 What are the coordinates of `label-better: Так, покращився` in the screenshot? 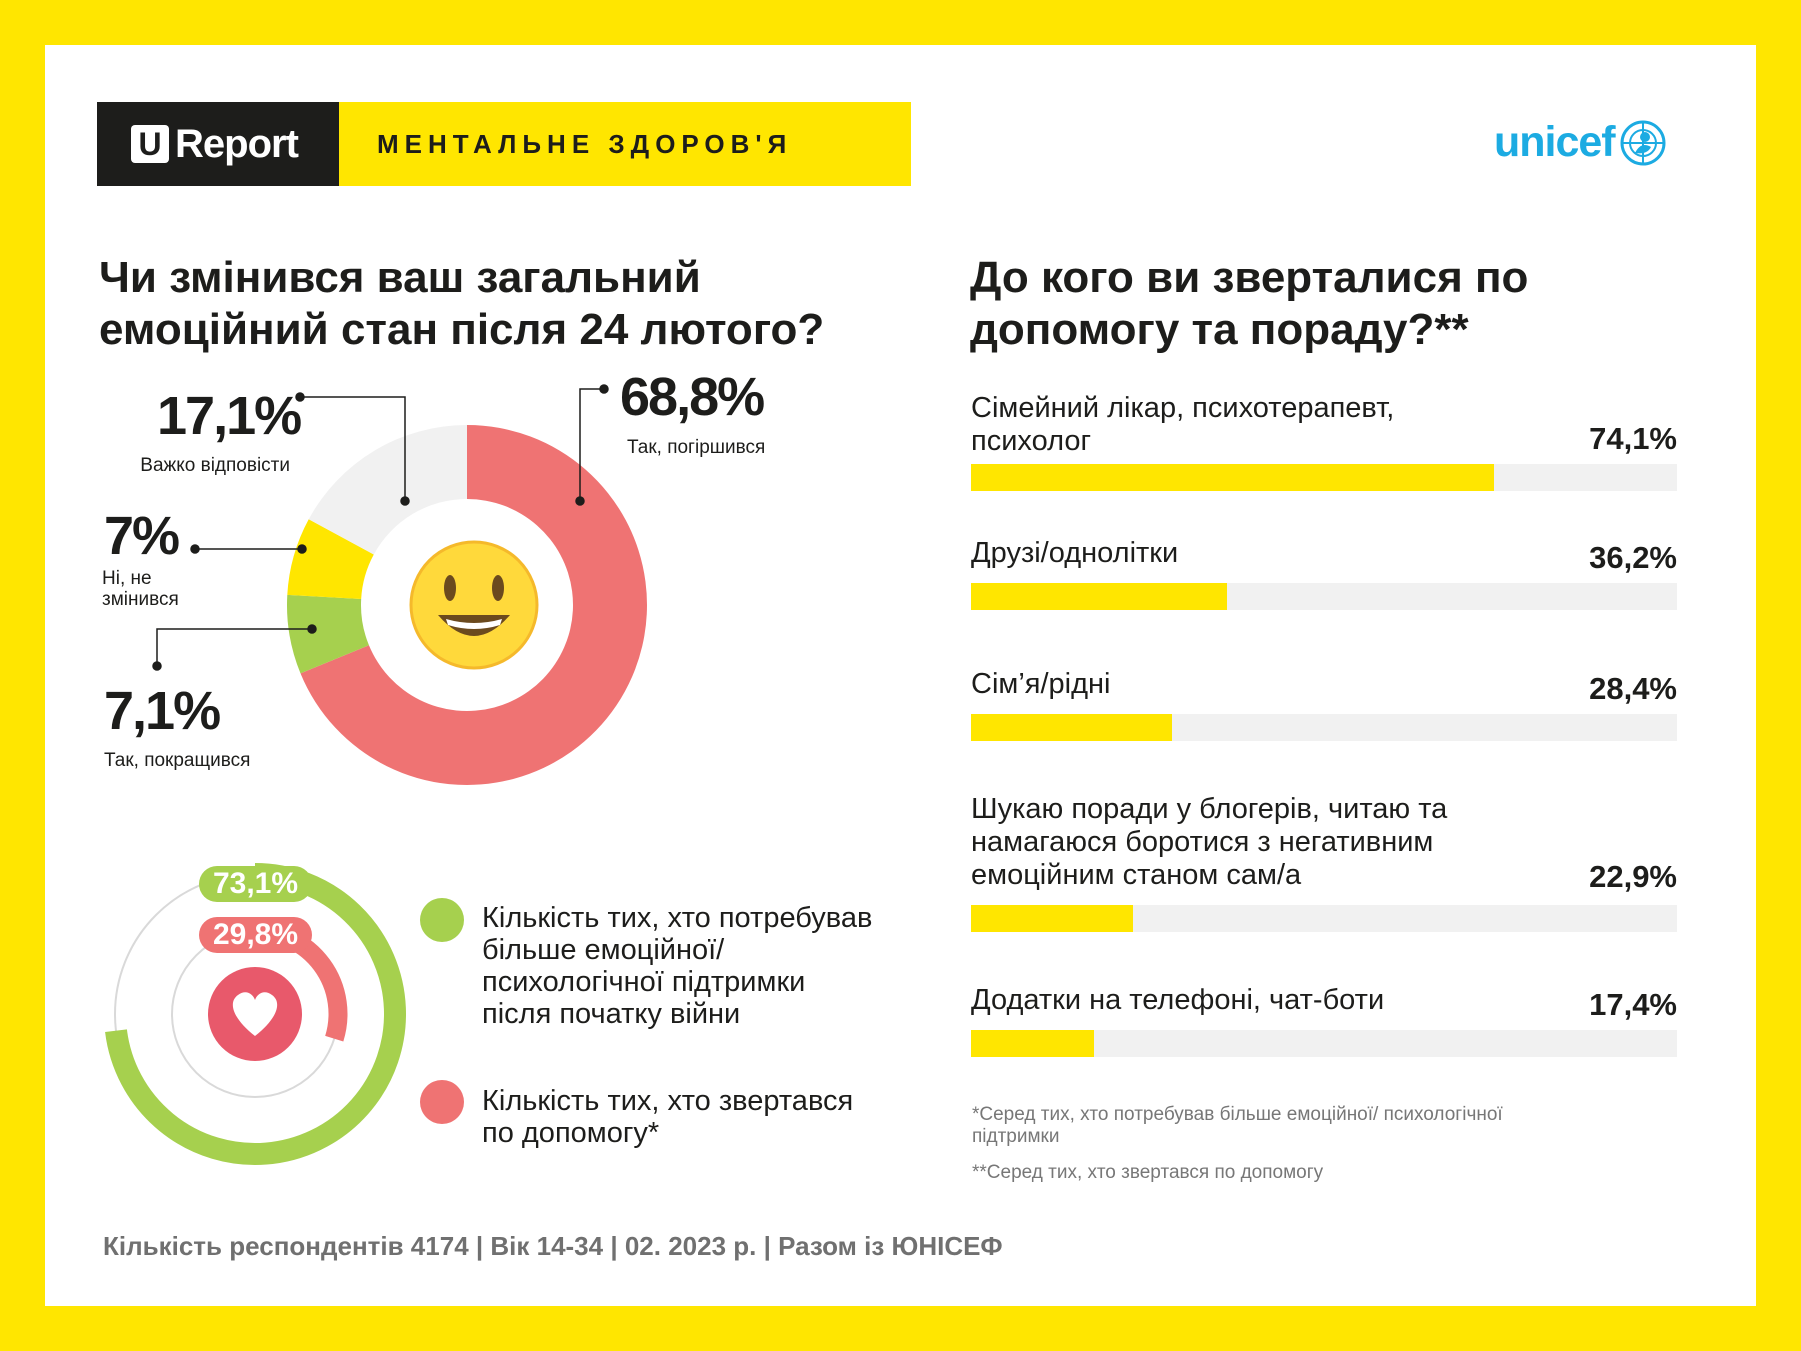 It's located at (177, 760).